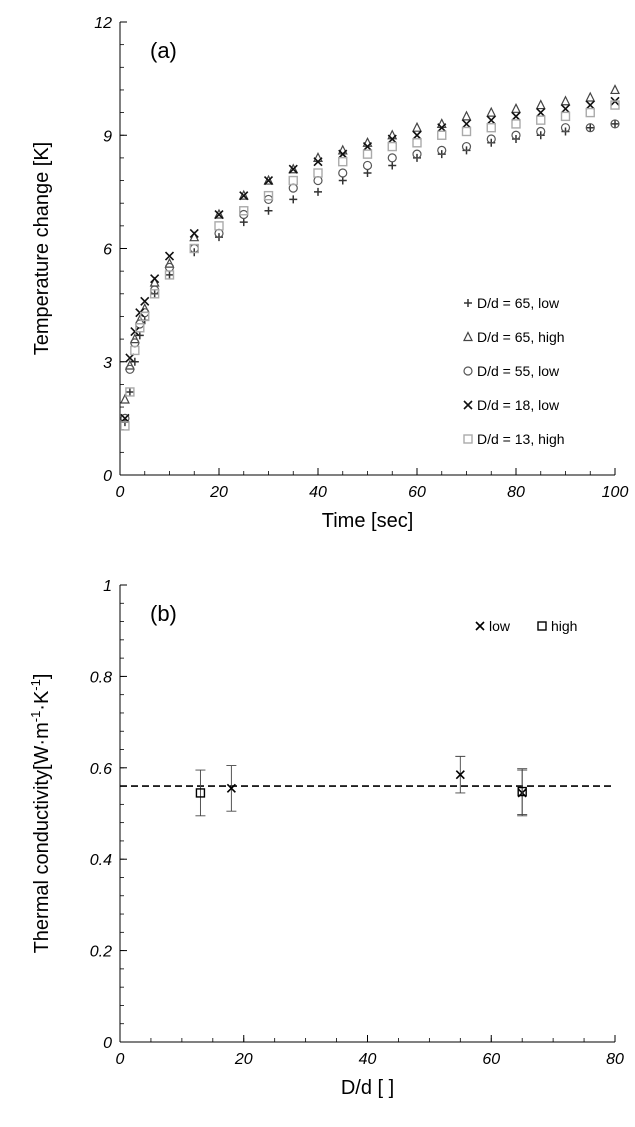 The image size is (635, 1127). Describe the element at coordinates (521, 337) in the screenshot. I see `legend-label: D/d = 65, high` at that location.